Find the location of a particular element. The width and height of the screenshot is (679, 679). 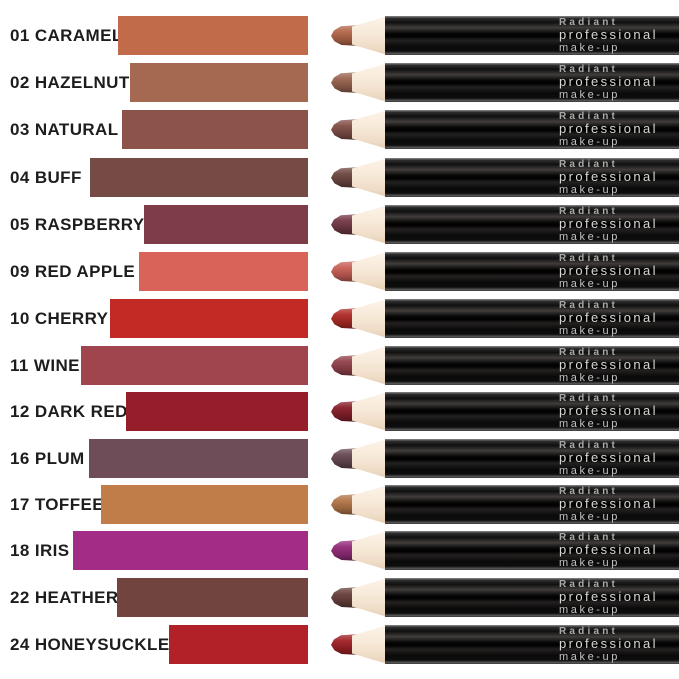

shade-row: 11 WINE Radiant professional make-up is located at coordinates (339, 365).